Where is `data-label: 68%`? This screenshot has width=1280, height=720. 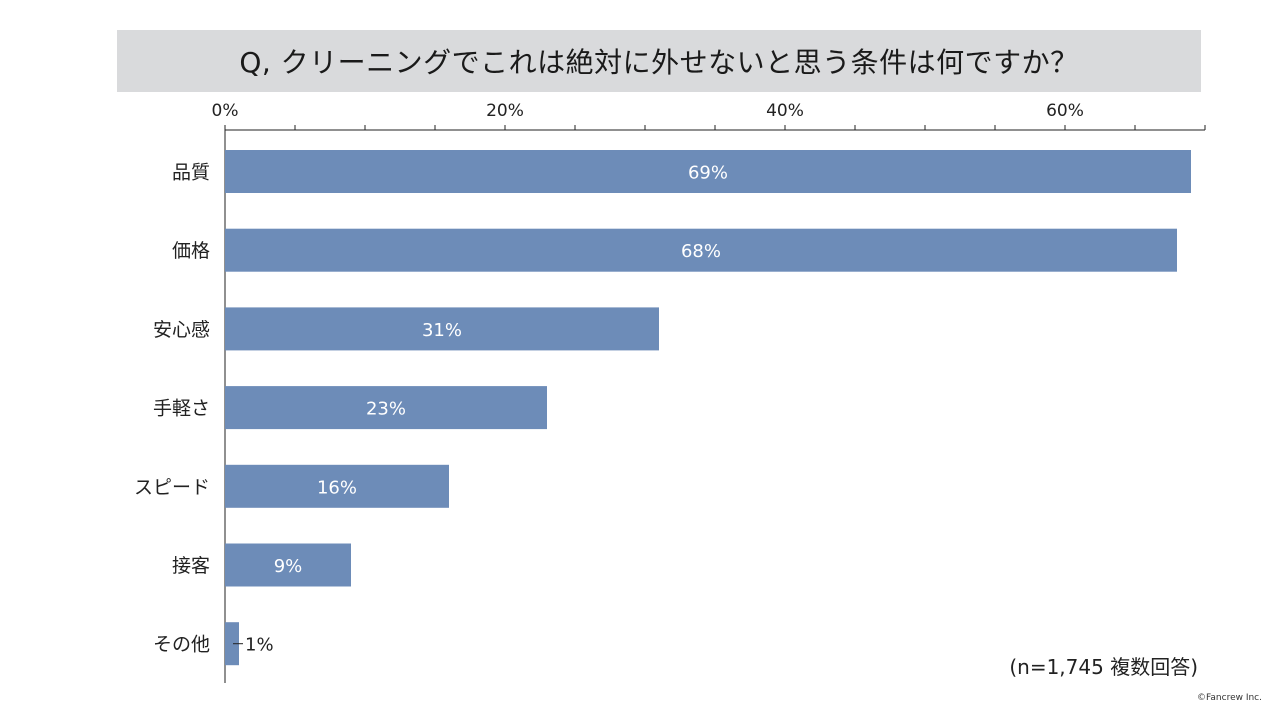 data-label: 68% is located at coordinates (701, 251).